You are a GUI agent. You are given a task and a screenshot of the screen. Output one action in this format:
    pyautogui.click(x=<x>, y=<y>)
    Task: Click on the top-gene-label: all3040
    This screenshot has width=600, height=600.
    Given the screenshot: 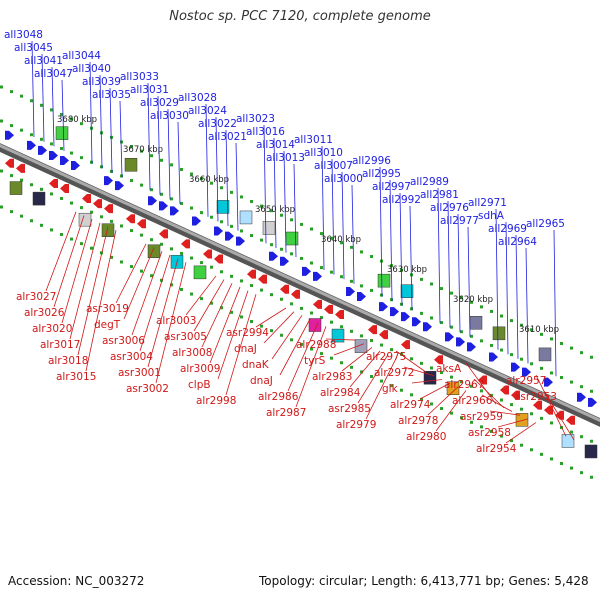 What is the action you would take?
    pyautogui.click(x=91, y=69)
    